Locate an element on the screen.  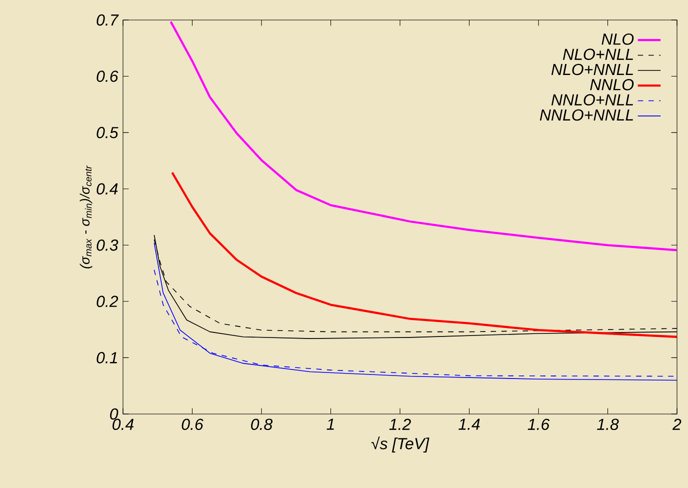
x-tick-label: 2 is located at coordinates (677, 424).